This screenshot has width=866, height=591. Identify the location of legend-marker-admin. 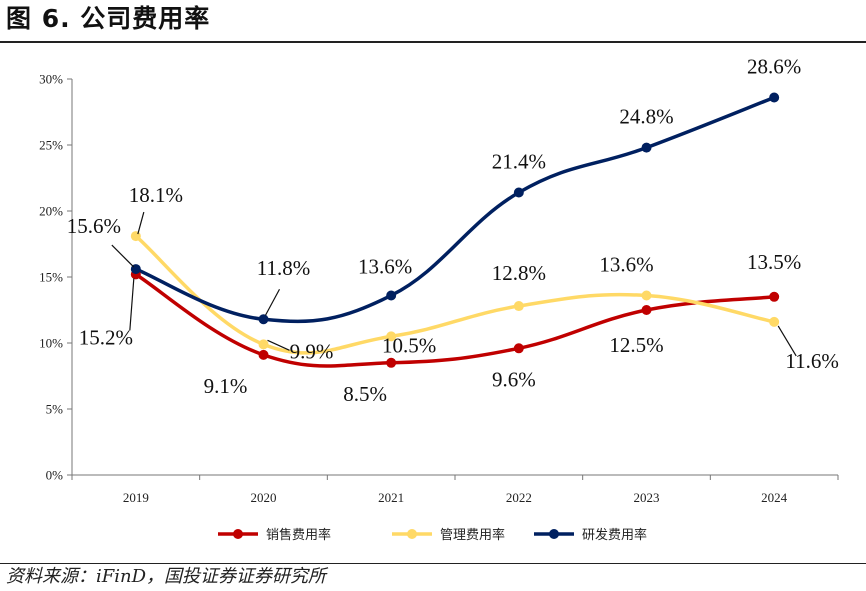
(412, 534).